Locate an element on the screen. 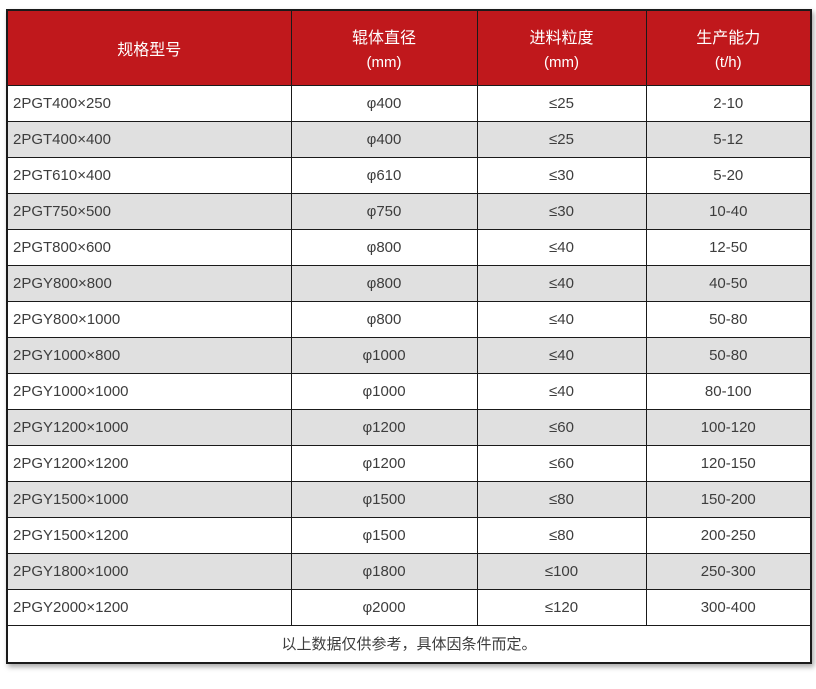 This screenshot has height=689, width=816. header-model-type-label: 规格型号 is located at coordinates (149, 50).